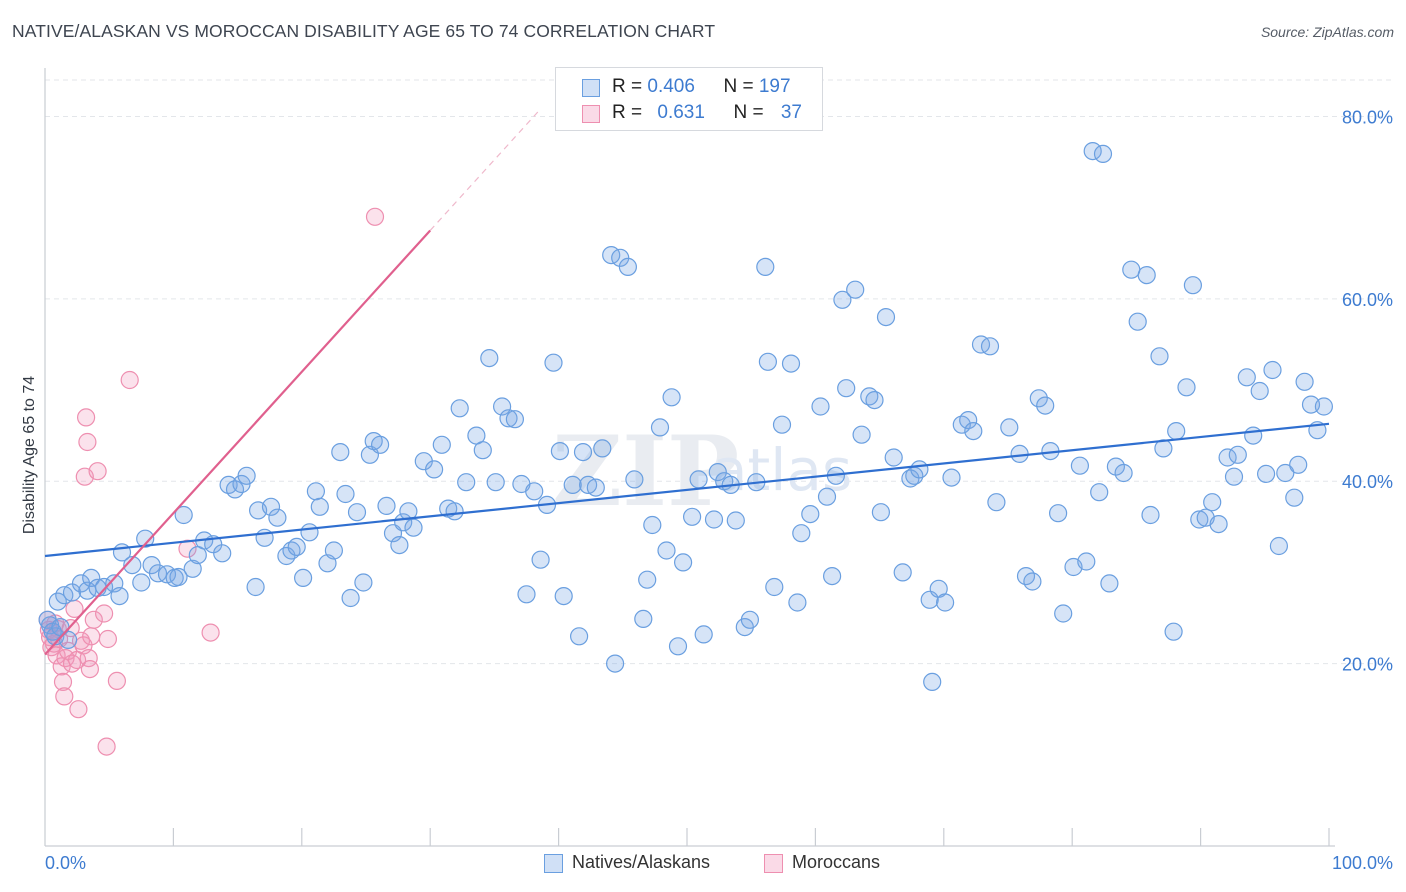  Describe the element at coordinates (484, 170) in the screenshot. I see `moroccans-trend-extension` at that location.